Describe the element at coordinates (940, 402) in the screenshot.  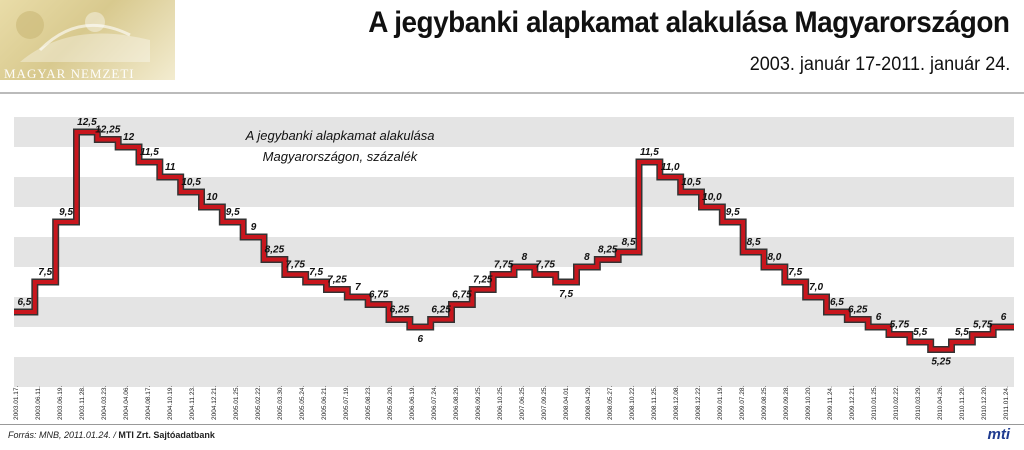
I see `x-tick-label: 2010.04.26.` at that location.